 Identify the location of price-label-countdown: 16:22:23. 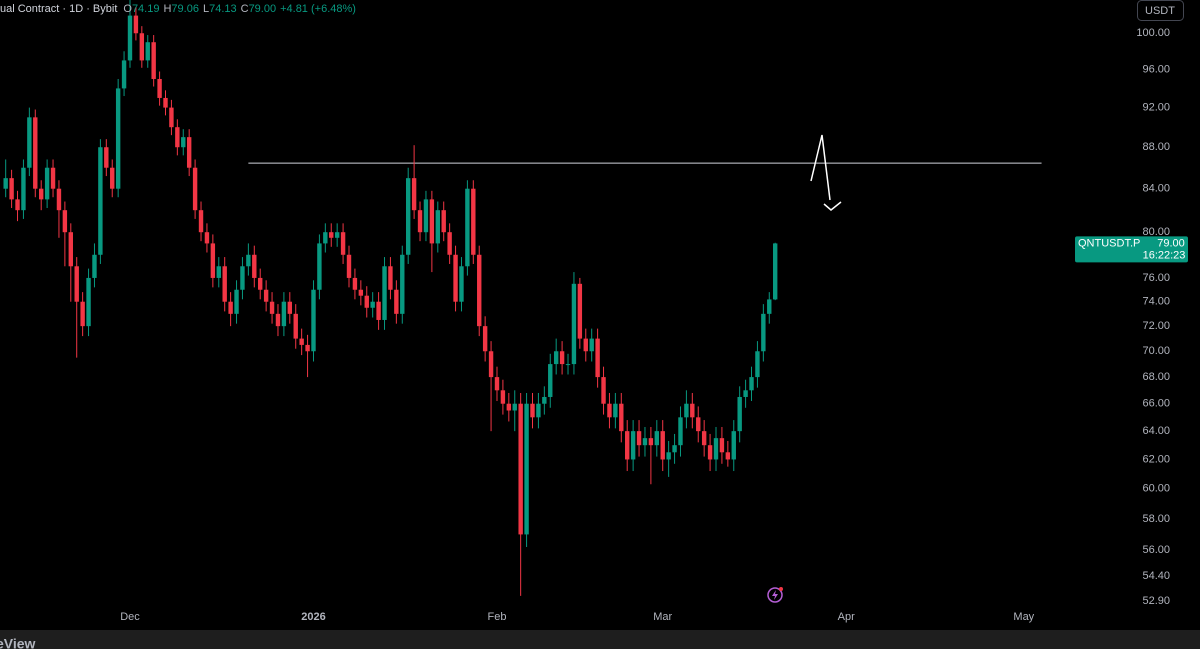
(1164, 255).